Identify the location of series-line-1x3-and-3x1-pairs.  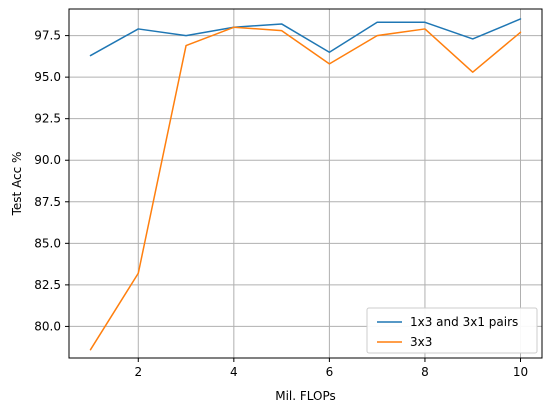
(305, 37).